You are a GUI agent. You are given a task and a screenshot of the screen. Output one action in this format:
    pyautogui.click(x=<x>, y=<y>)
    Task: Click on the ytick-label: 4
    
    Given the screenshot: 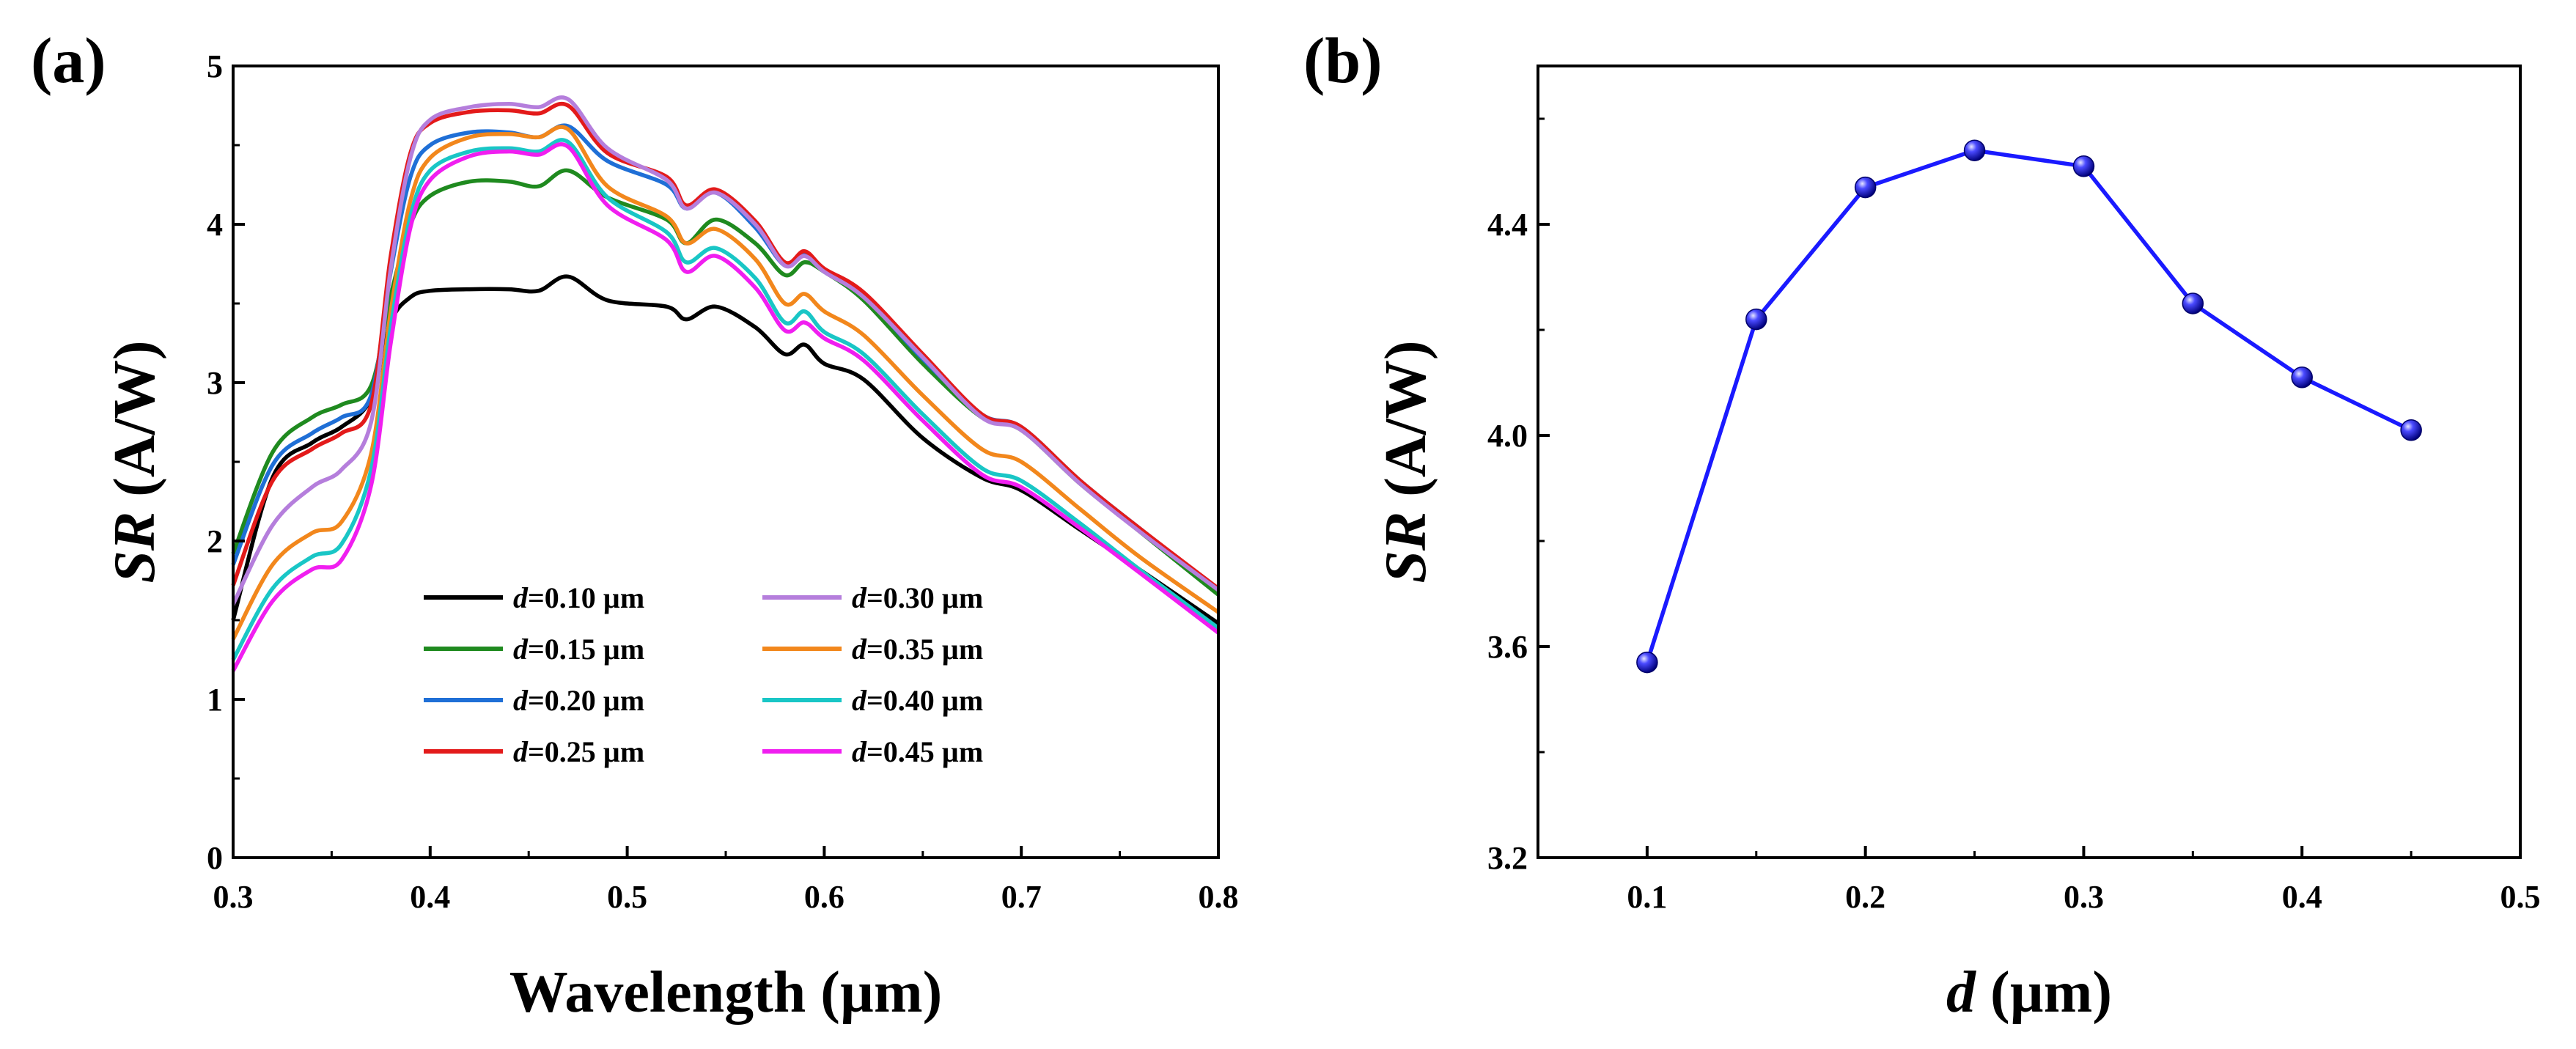 What is the action you would take?
    pyautogui.click(x=215, y=225)
    